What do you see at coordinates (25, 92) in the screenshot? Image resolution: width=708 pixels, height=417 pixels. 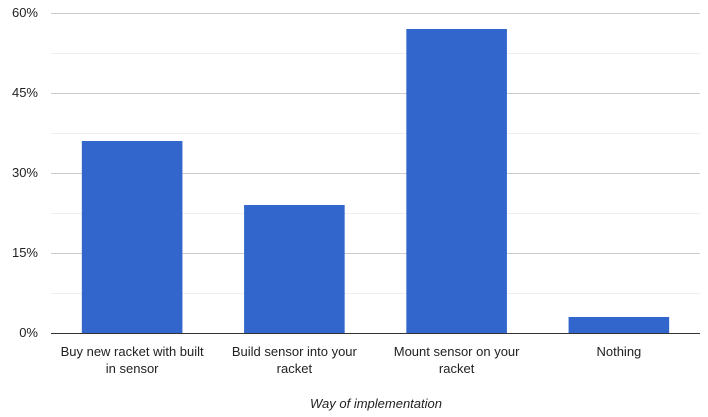 I see `y-tick-label: 45%` at bounding box center [25, 92].